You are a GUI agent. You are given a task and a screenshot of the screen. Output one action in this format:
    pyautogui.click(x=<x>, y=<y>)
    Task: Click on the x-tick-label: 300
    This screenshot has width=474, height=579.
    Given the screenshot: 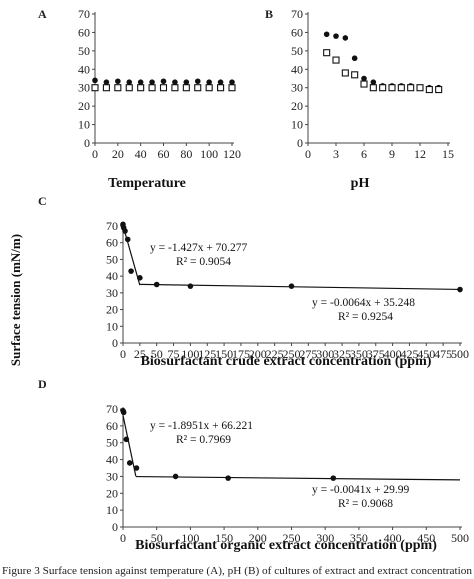 What is the action you would take?
    pyautogui.click(x=325, y=354)
    